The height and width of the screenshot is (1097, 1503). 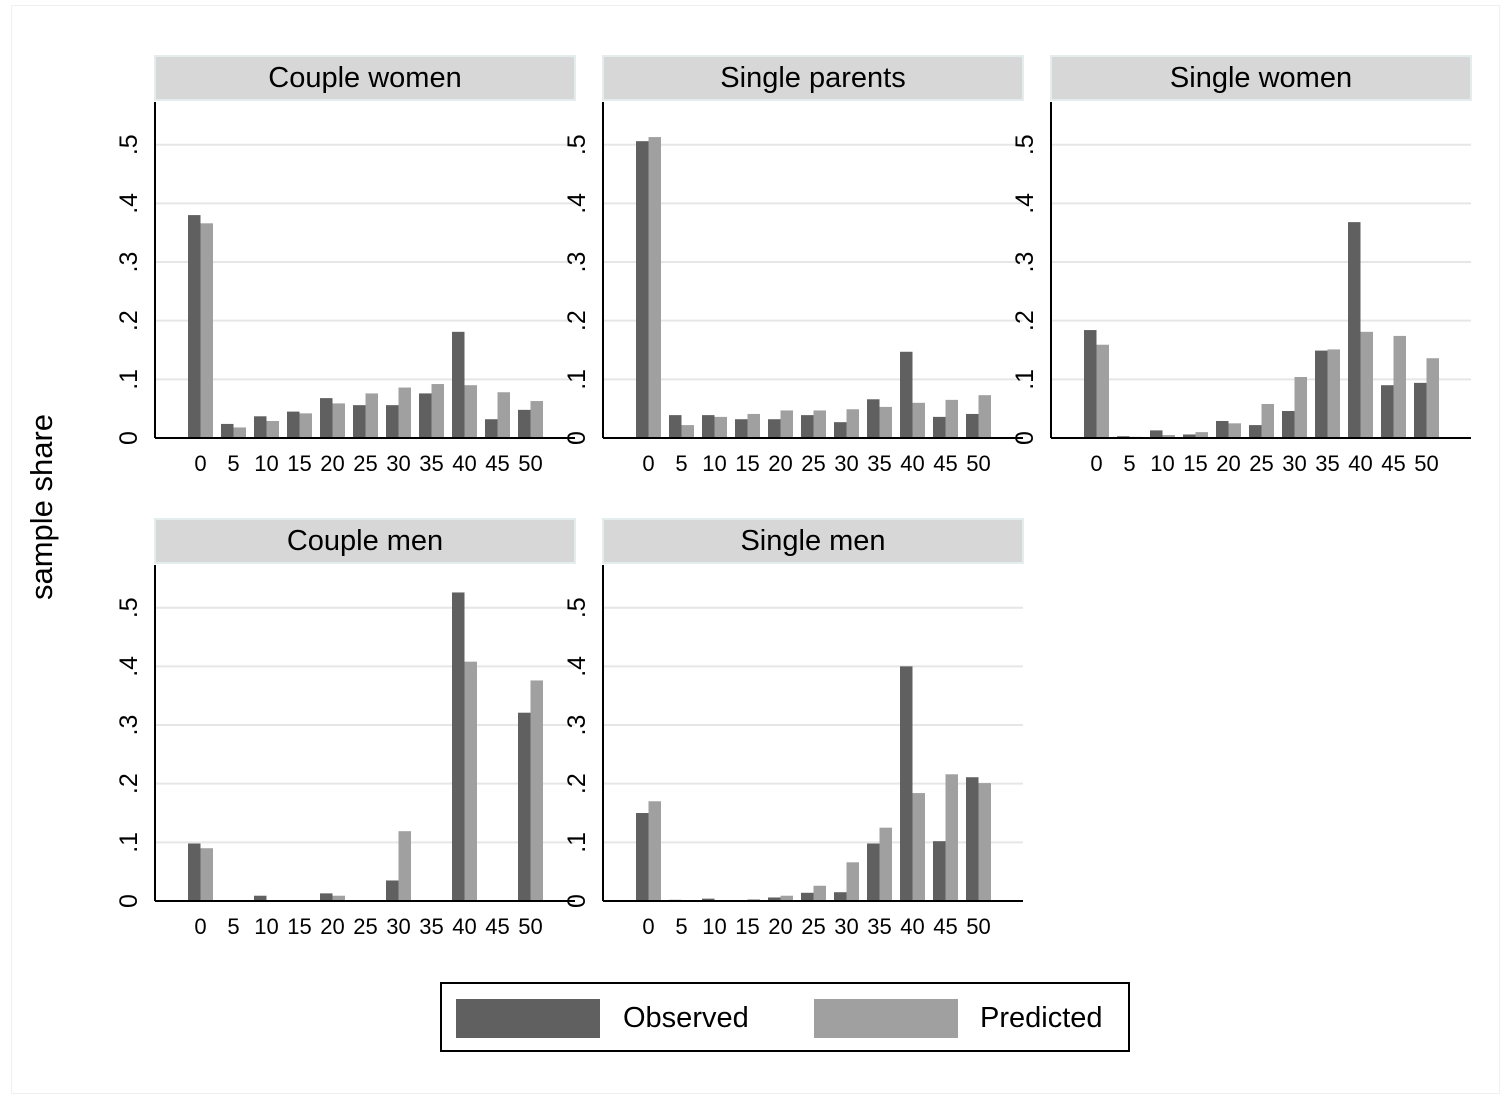 What do you see at coordinates (577, 842) in the screenshot?
I see `y-tick-label-single-men-1: .1` at bounding box center [577, 842].